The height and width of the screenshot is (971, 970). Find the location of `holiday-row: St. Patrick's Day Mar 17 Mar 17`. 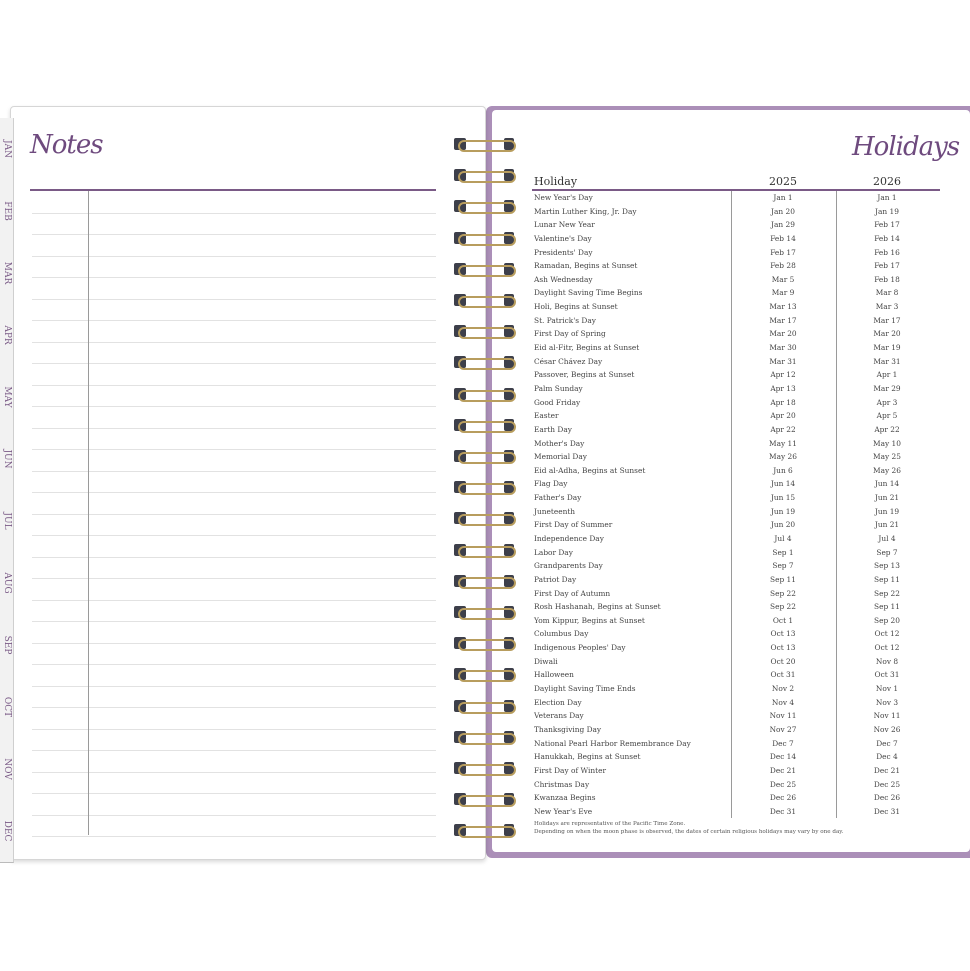

holiday-row: St. Patrick's Day Mar 17 Mar 17 is located at coordinates (737, 322).